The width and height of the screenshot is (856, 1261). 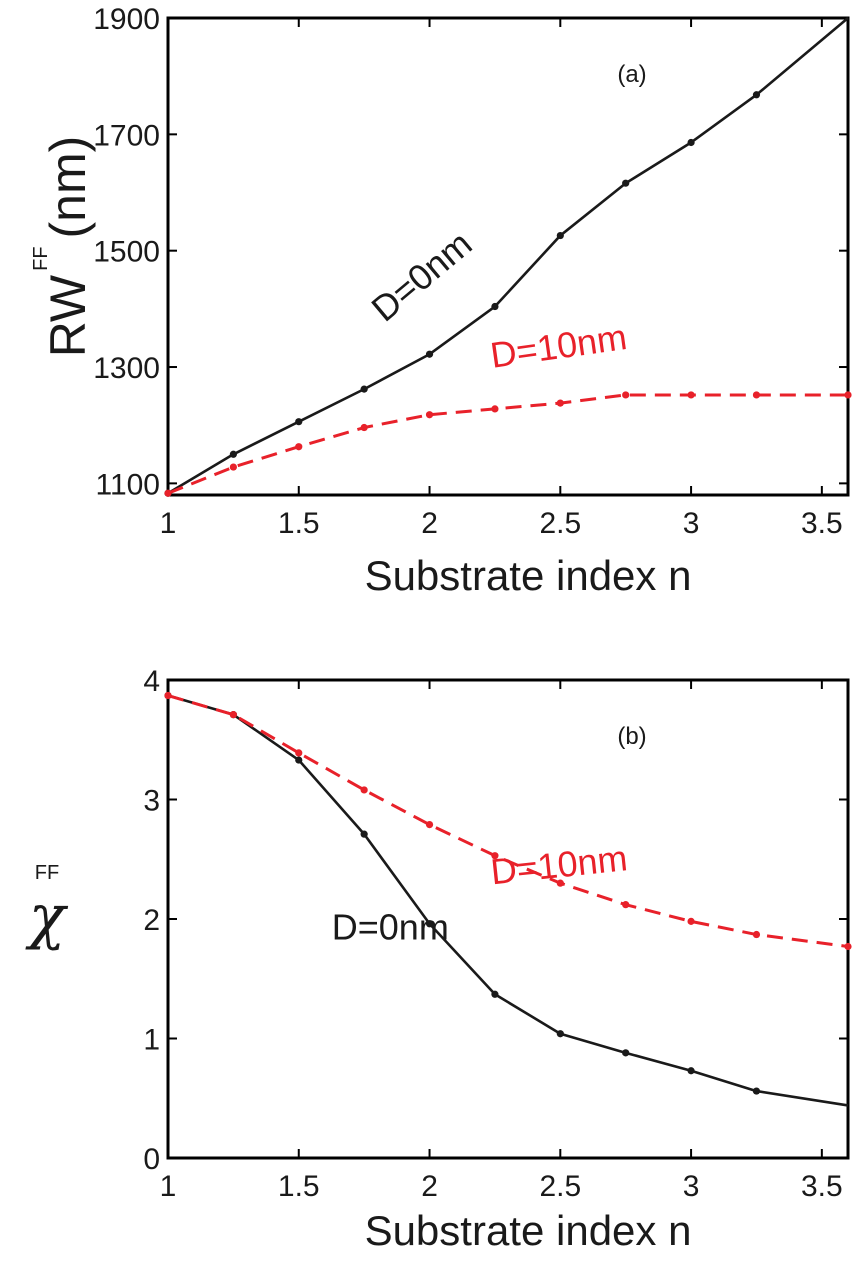 I want to click on y-tick-label: 1, so click(x=151, y=1040).